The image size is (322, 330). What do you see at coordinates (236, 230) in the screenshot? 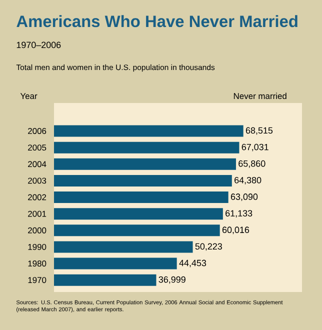
I see `data-label: 60,016` at bounding box center [236, 230].